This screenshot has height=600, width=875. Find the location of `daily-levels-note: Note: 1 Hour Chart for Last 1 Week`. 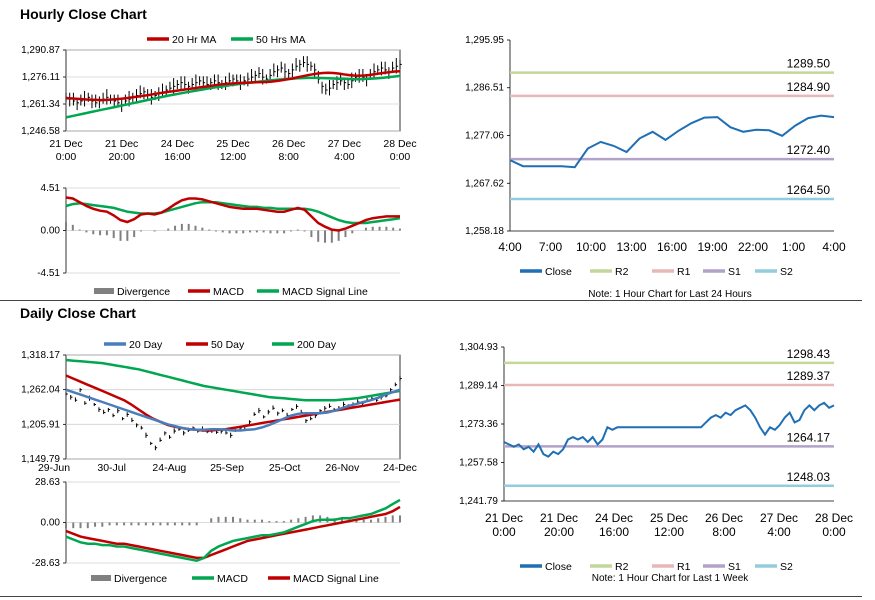

daily-levels-note: Note: 1 Hour Chart for Last 1 Week is located at coordinates (670, 578).